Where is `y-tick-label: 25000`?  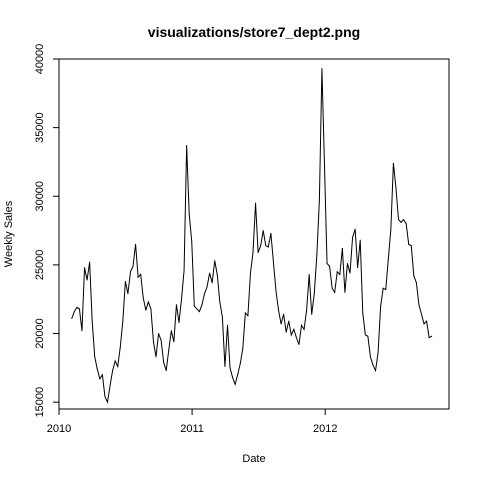 y-tick-label: 25000 is located at coordinates (40, 265).